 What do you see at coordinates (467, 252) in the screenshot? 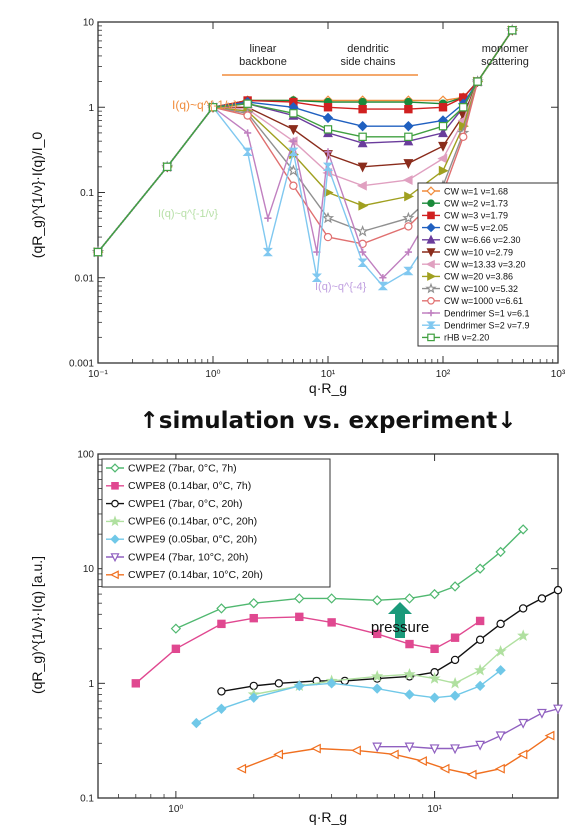
I see `legend-item: CW w=10 ν=2.79` at bounding box center [467, 252].